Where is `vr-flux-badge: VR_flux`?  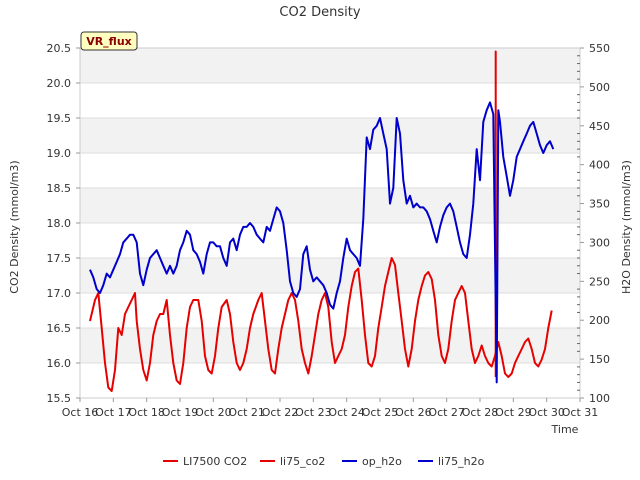
vr-flux-badge: VR_flux is located at coordinates (109, 41).